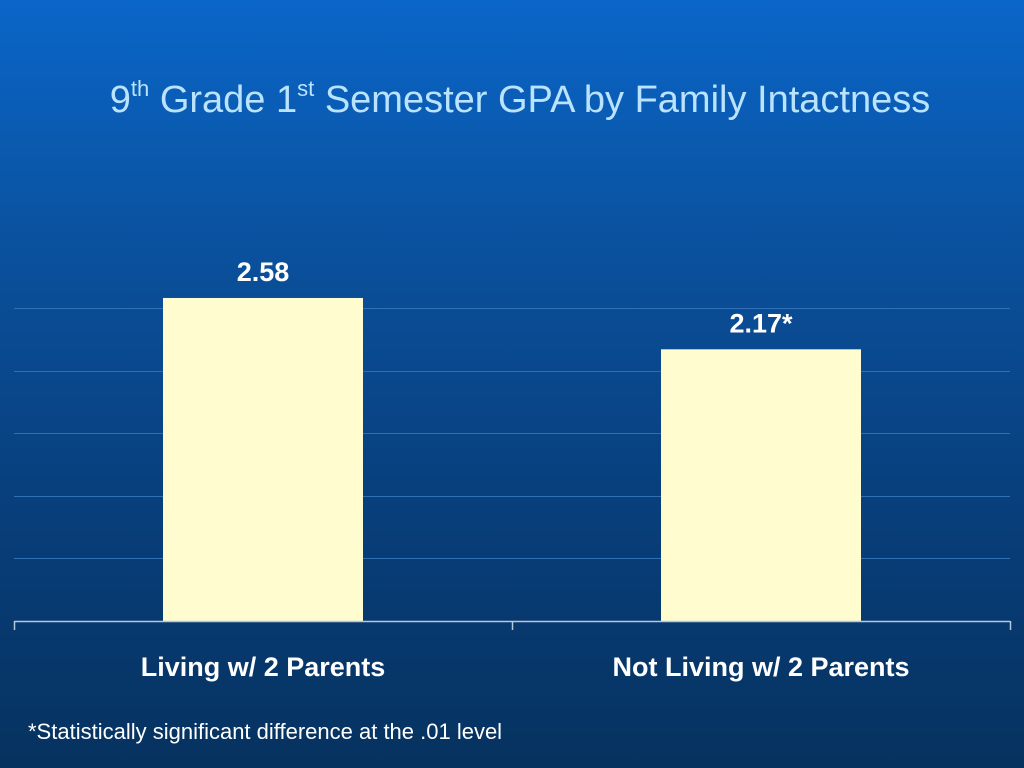 The width and height of the screenshot is (1024, 768). I want to click on data-label-2: 2.17*, so click(761, 323).